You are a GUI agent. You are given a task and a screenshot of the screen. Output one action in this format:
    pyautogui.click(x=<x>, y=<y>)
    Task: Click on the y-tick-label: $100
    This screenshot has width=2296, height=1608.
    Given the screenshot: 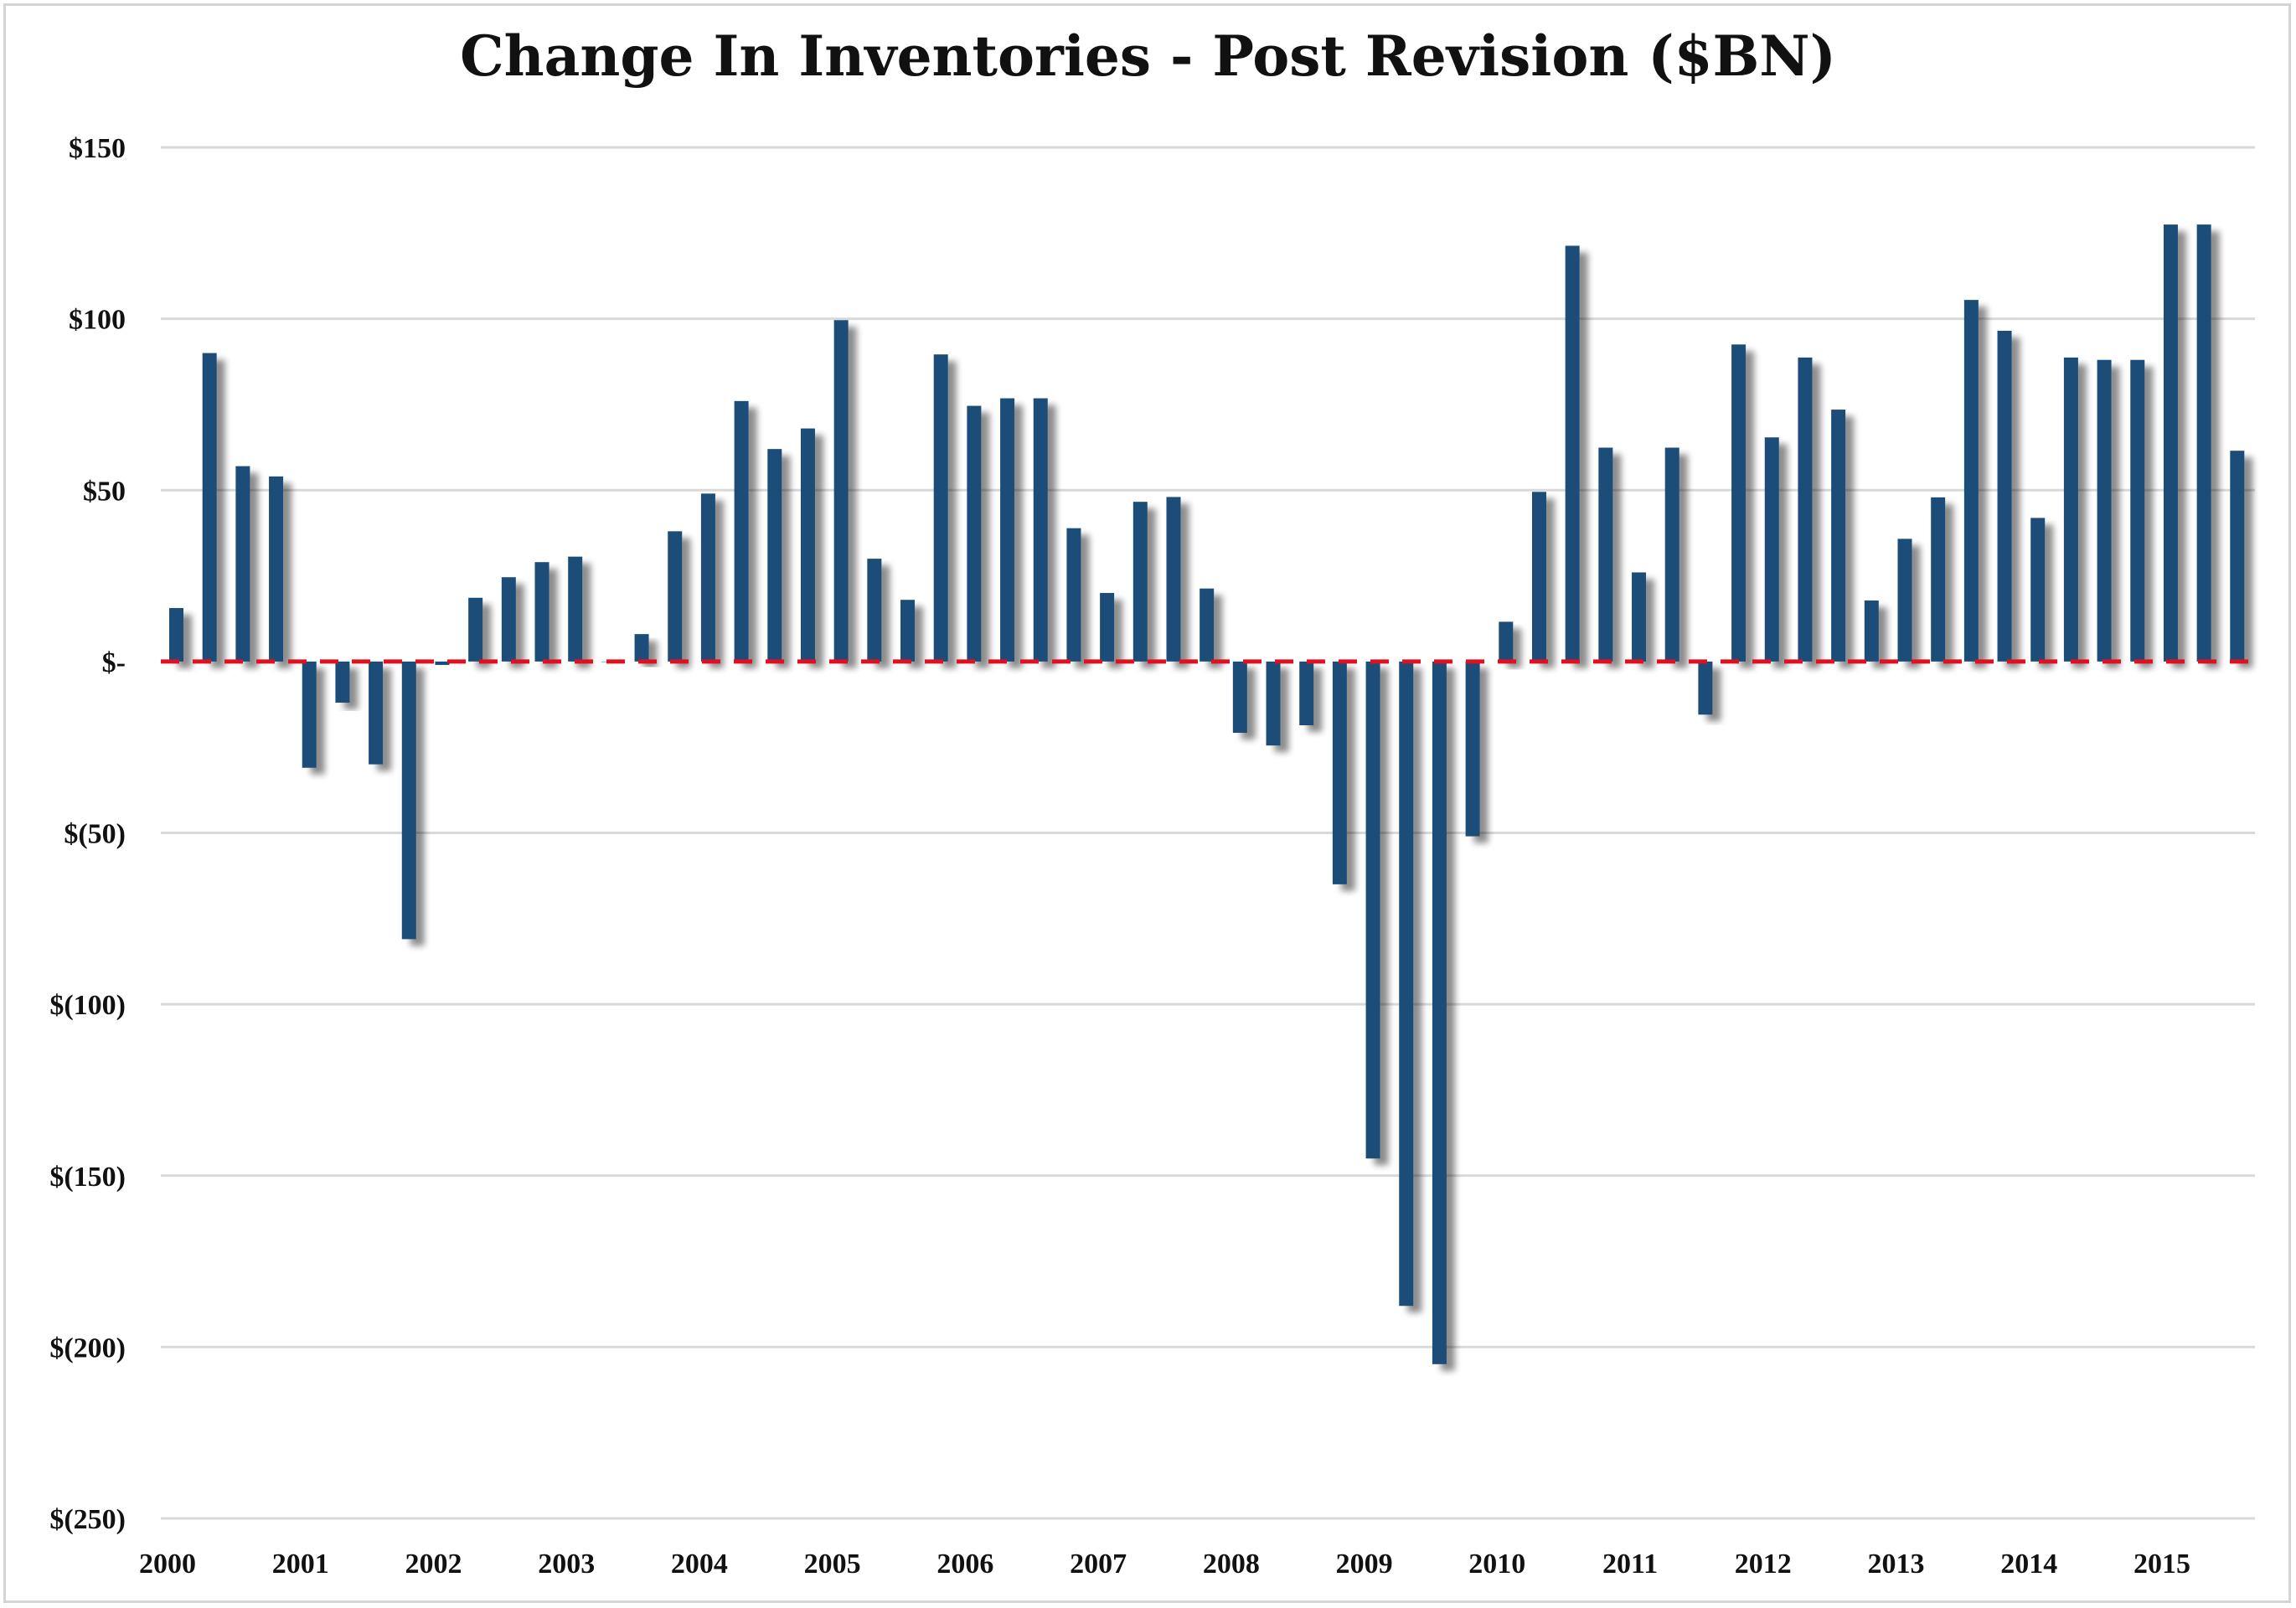 What is the action you would take?
    pyautogui.click(x=97, y=320)
    